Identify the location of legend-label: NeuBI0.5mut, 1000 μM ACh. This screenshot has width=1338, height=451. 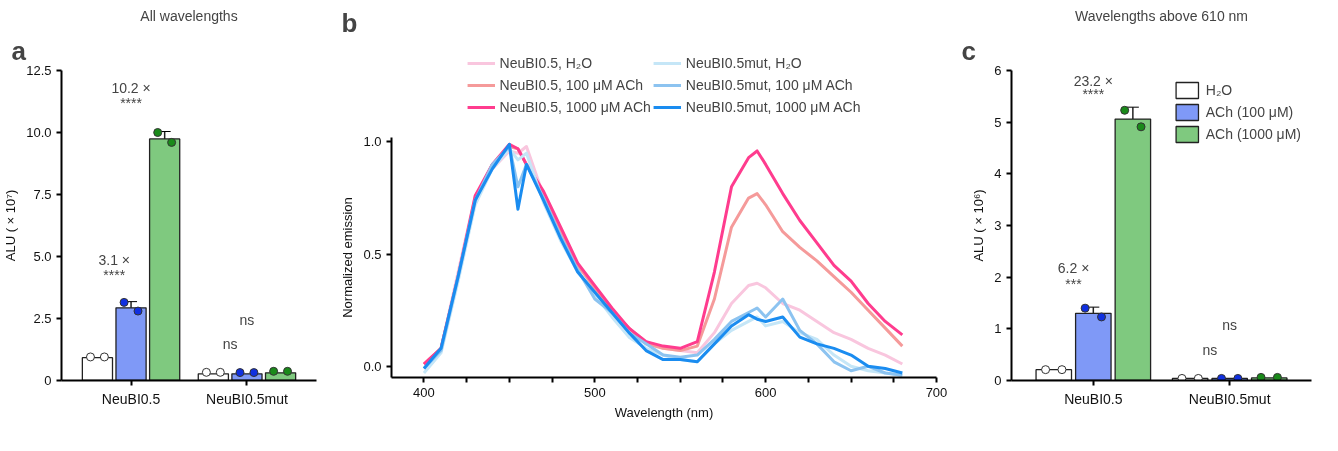
(773, 106).